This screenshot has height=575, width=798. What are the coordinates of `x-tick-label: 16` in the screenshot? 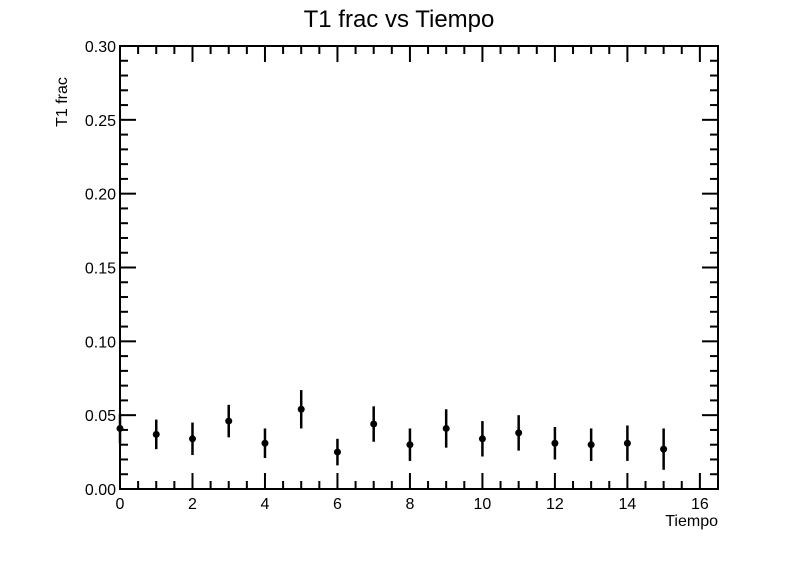 It's located at (700, 504).